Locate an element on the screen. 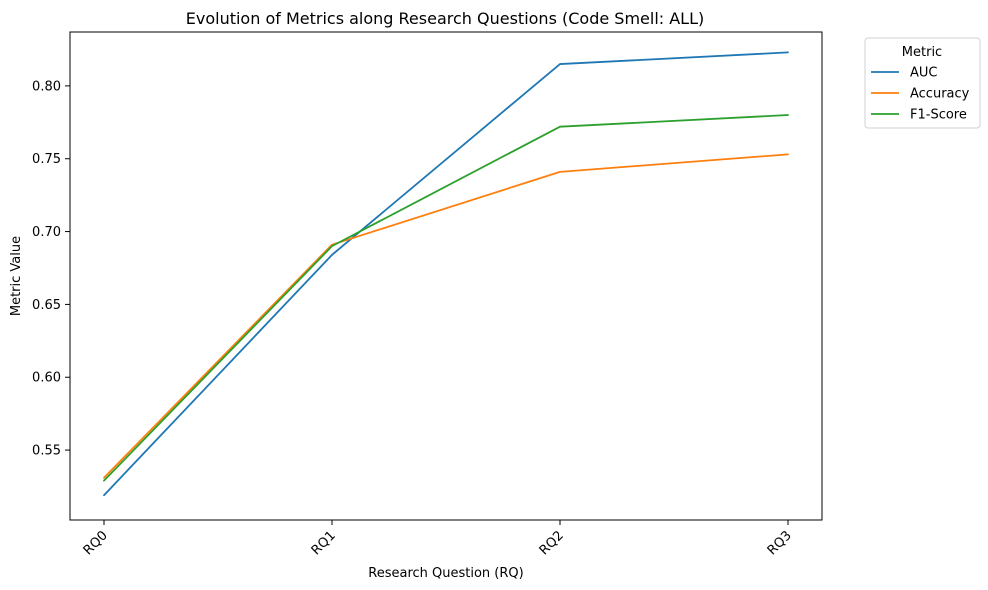  x-axis-label: Research Question (RQ) is located at coordinates (445, 573).